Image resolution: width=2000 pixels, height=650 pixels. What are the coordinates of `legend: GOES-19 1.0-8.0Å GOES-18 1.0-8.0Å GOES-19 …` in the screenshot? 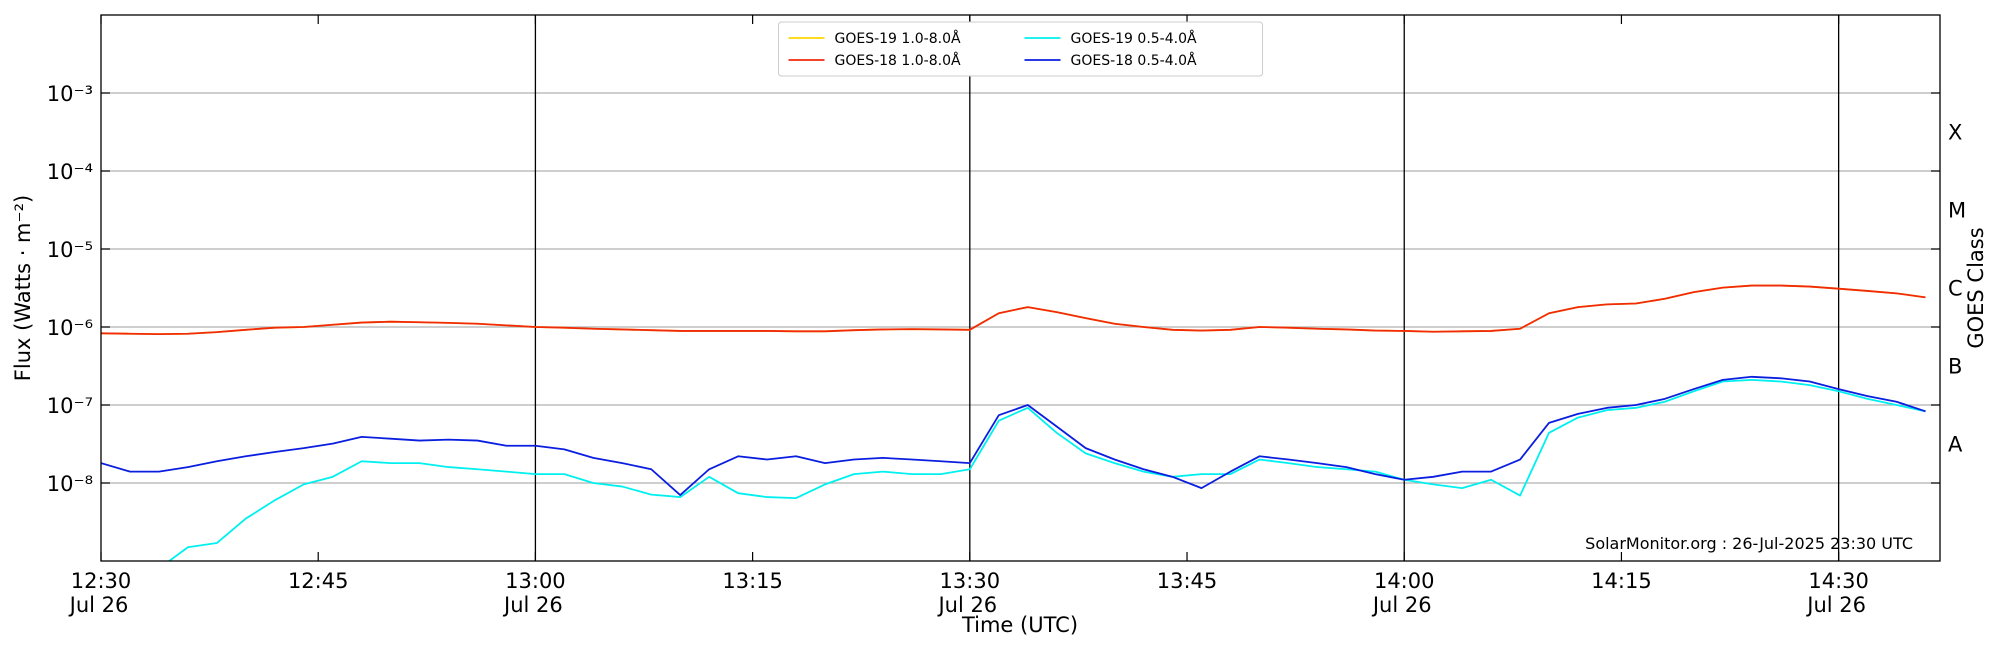 It's located at (1020, 49).